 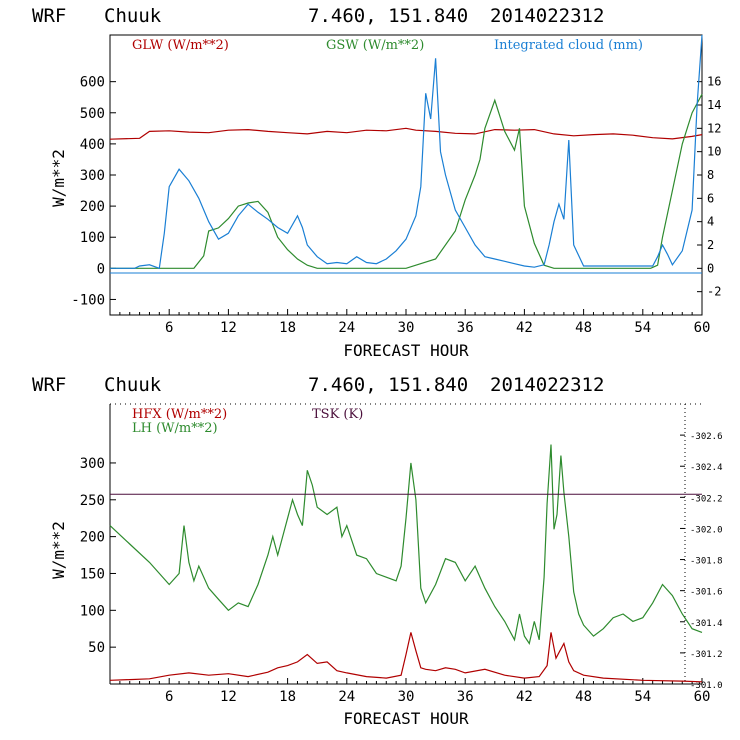 I want to click on bottom-y2tick-label: -301.6, so click(x=706, y=593).